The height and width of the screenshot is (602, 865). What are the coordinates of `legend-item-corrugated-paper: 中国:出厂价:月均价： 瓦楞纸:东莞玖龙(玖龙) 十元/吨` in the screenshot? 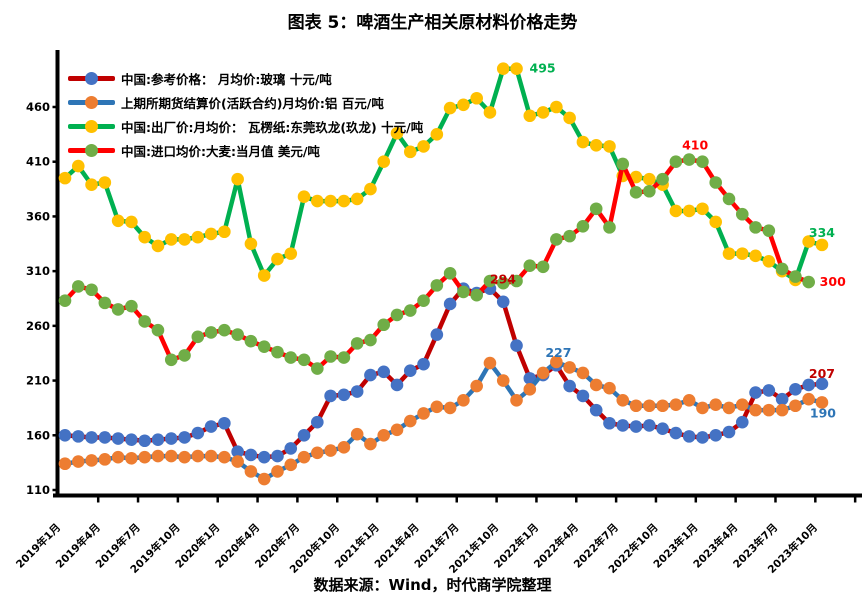 It's located at (245, 126).